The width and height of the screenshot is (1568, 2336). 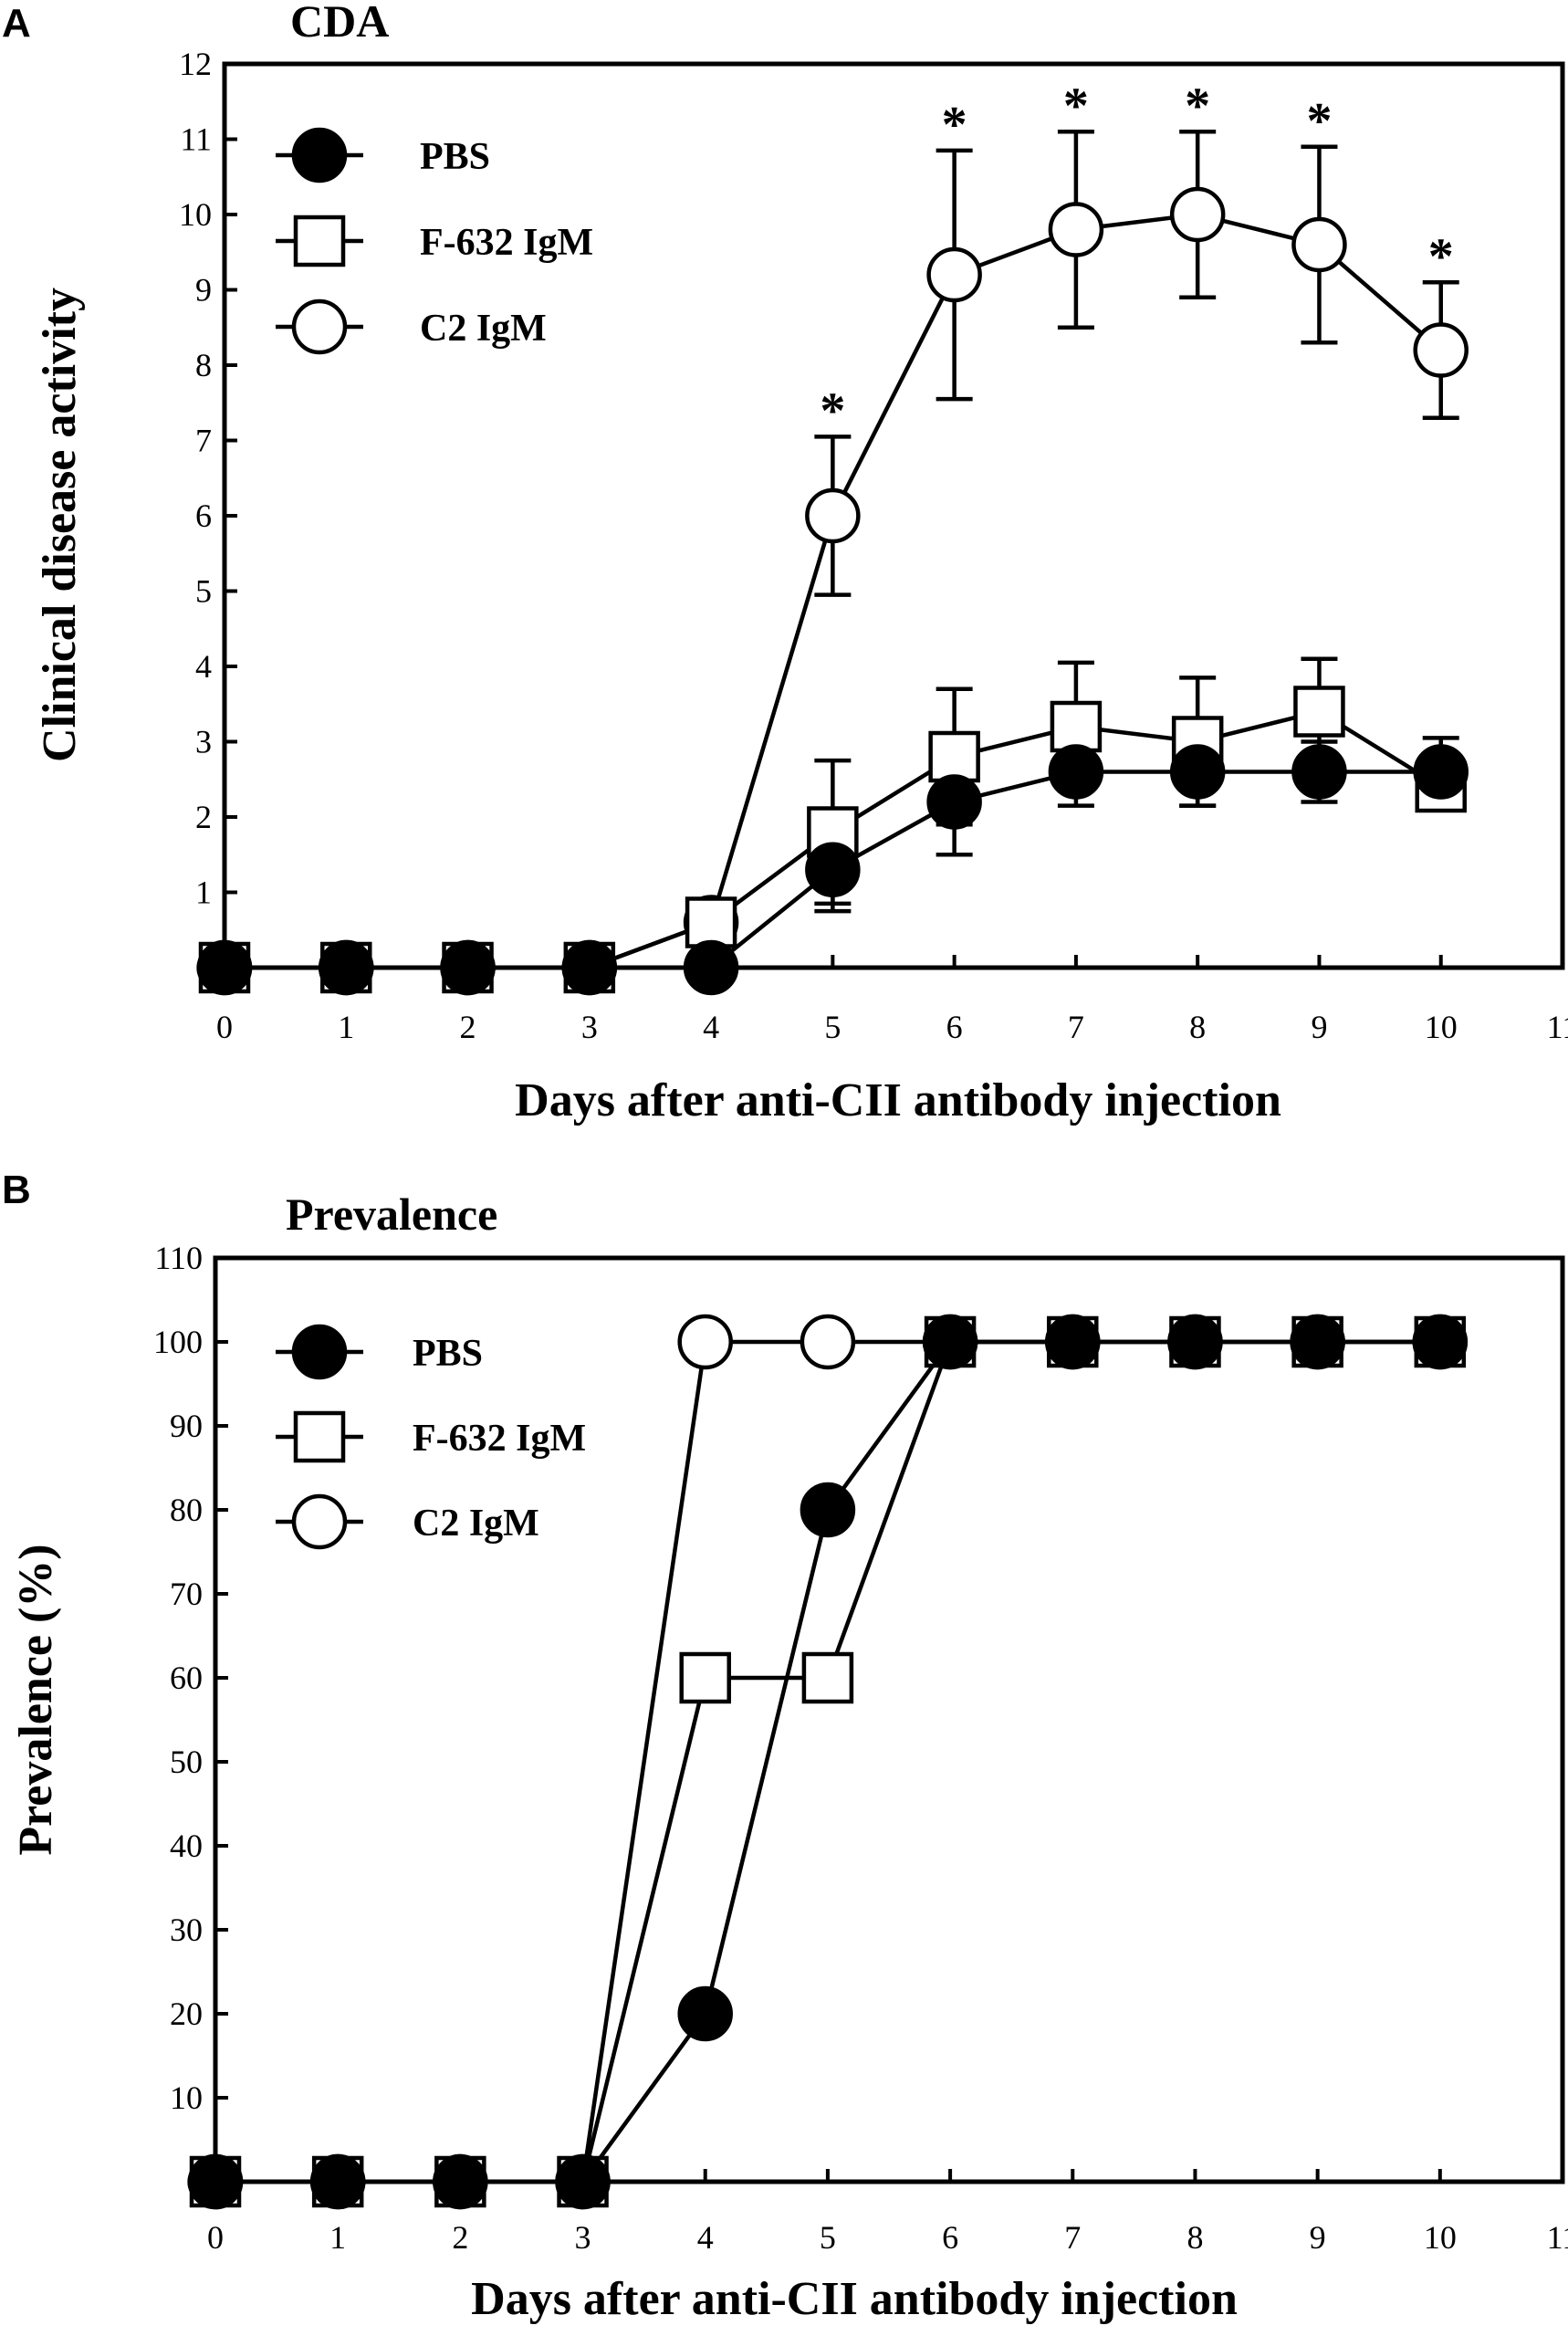 I want to click on panel-a-x-tick-label: 3, so click(x=589, y=1027).